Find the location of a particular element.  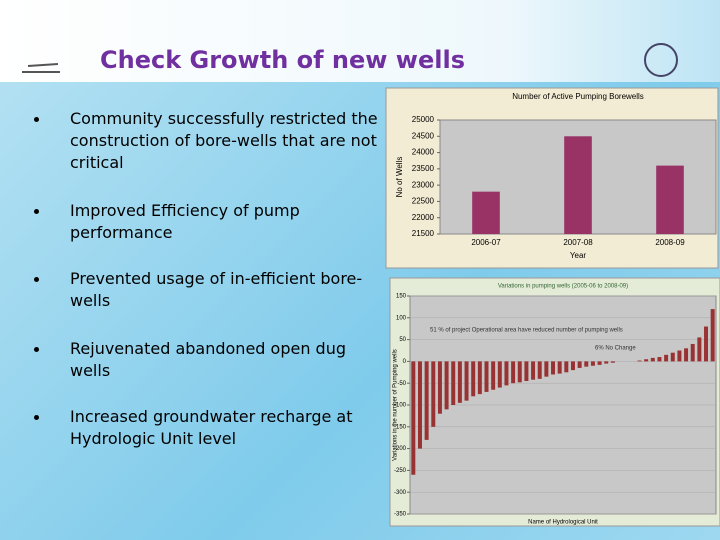

bullet: Rejuvenated abandoned open dug wells is located at coordinates (208, 359).